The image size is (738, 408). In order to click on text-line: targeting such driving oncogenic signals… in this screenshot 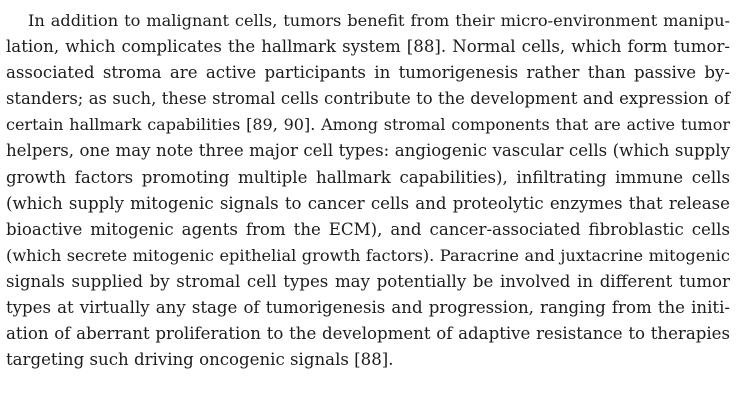, I will do `click(200, 360)`.